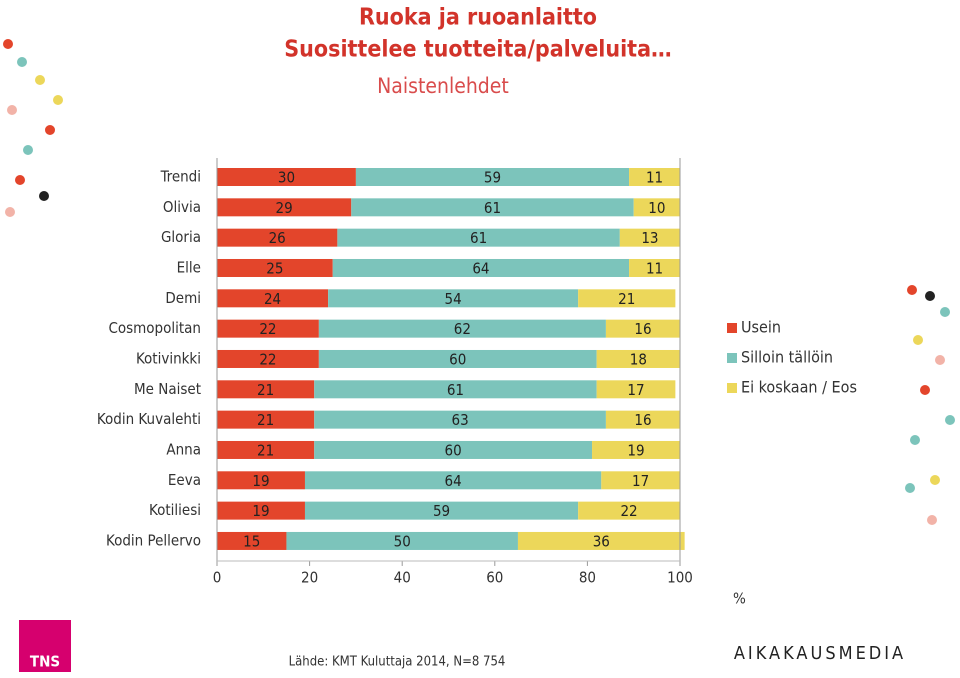 This screenshot has width=960, height=678. Describe the element at coordinates (181, 237) in the screenshot. I see `y-tick-label: Gloria` at that location.